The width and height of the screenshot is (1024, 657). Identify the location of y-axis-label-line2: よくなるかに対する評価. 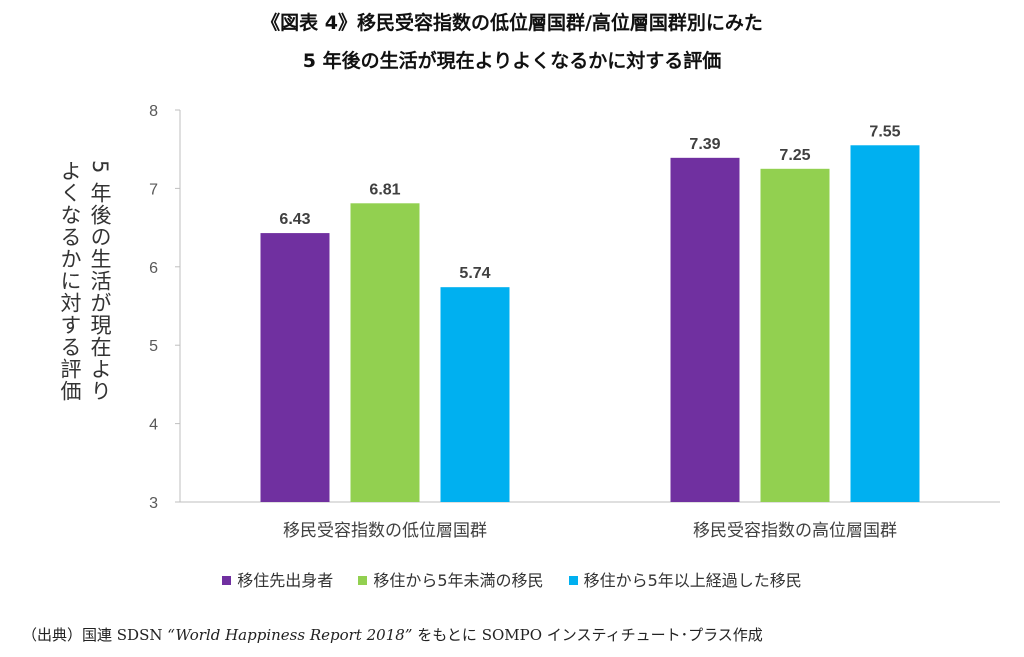
(70, 281).